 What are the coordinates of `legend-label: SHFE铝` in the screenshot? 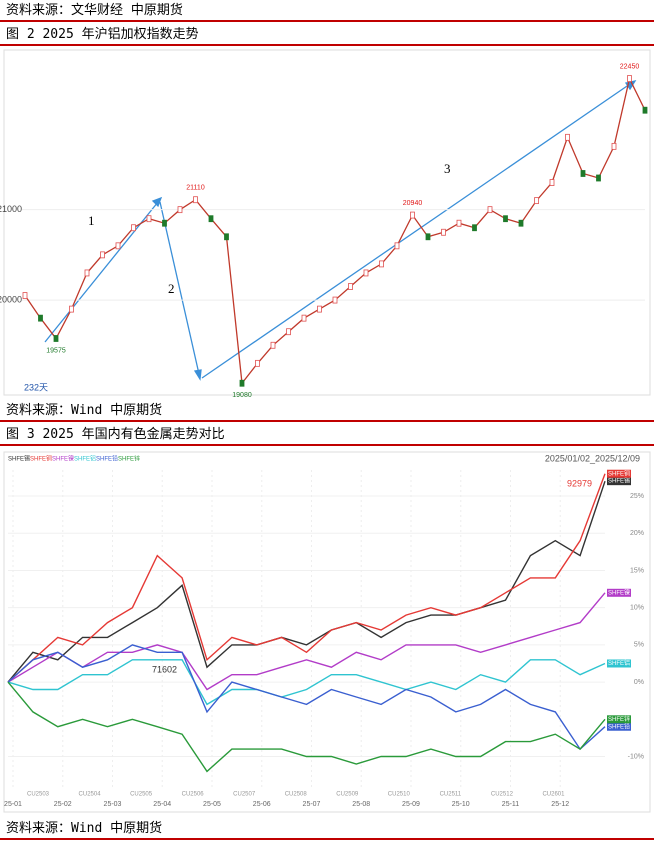 It's located at (619, 663).